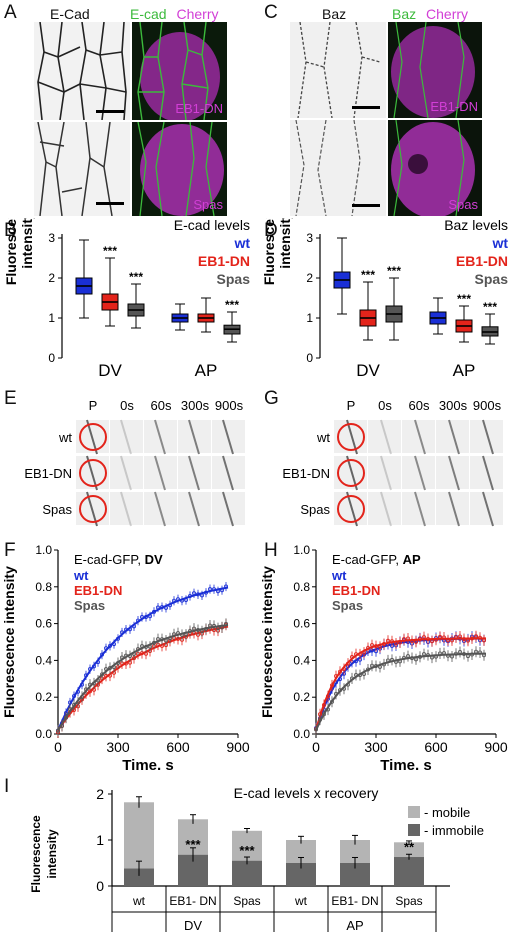 The height and width of the screenshot is (940, 520). What do you see at coordinates (43, 550) in the screenshot?
I see `y-tick-label: 1.0` at bounding box center [43, 550].